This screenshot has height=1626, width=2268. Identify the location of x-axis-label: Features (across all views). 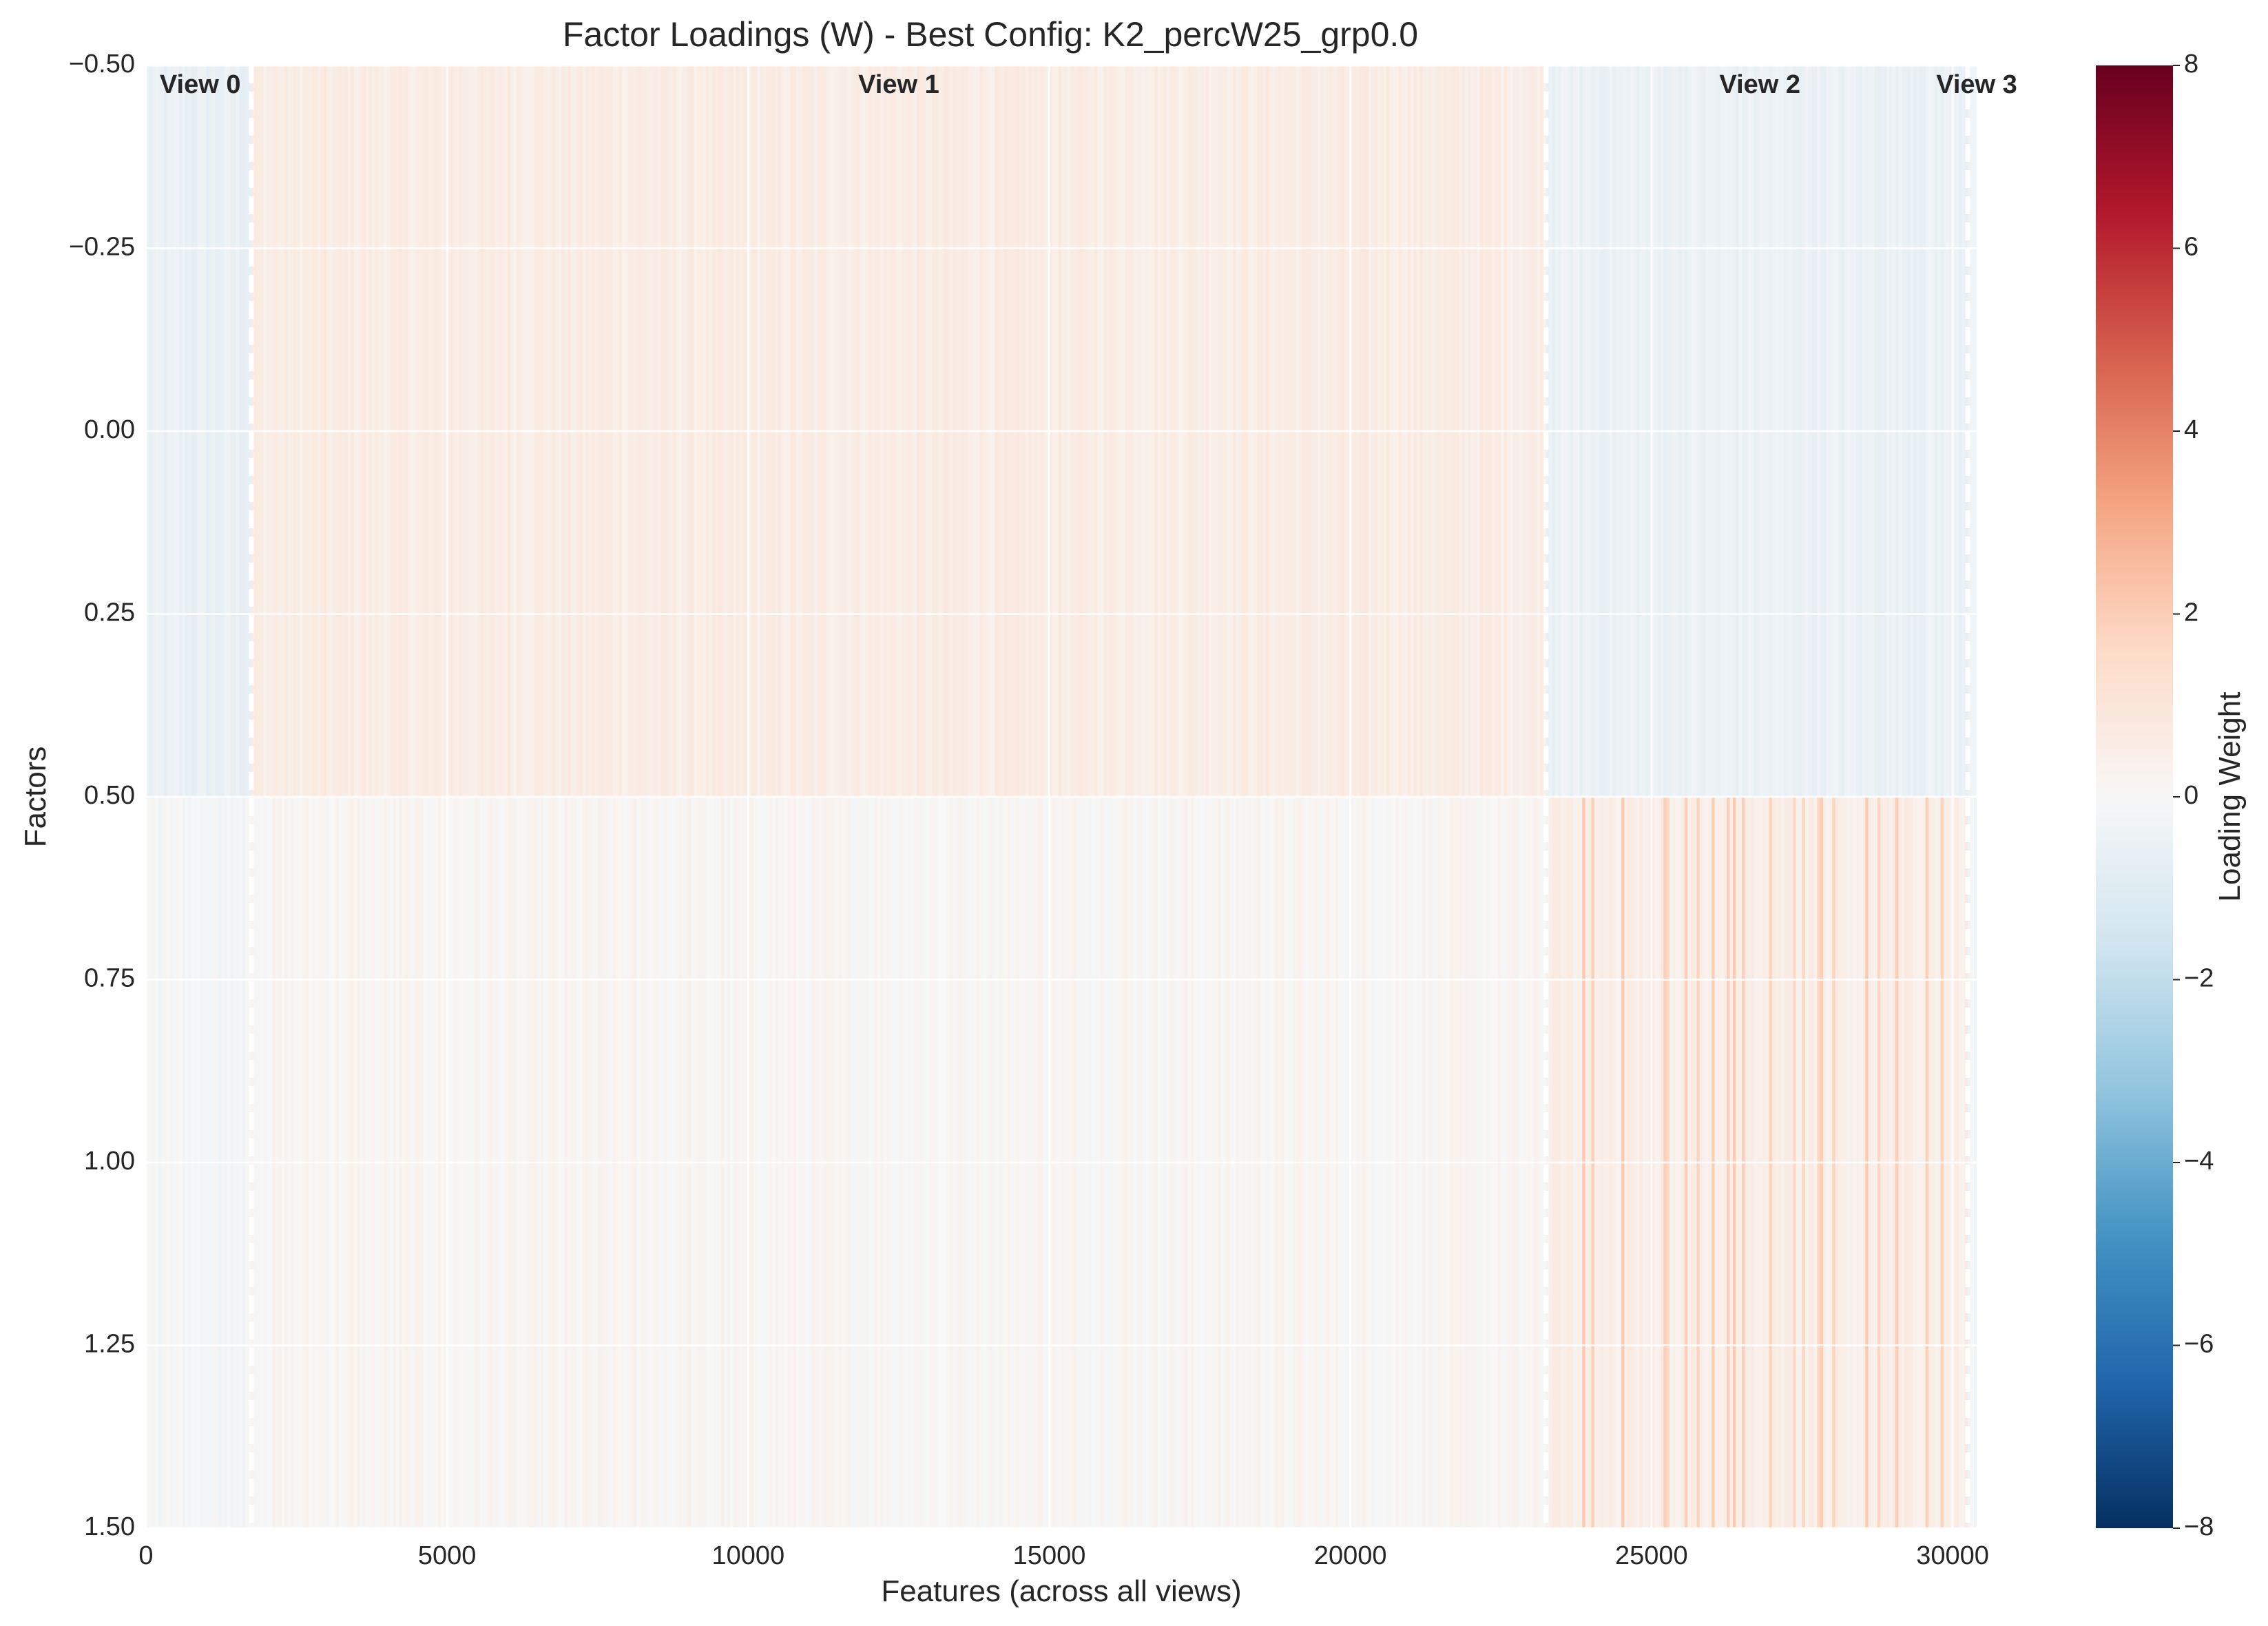
(1061, 1591).